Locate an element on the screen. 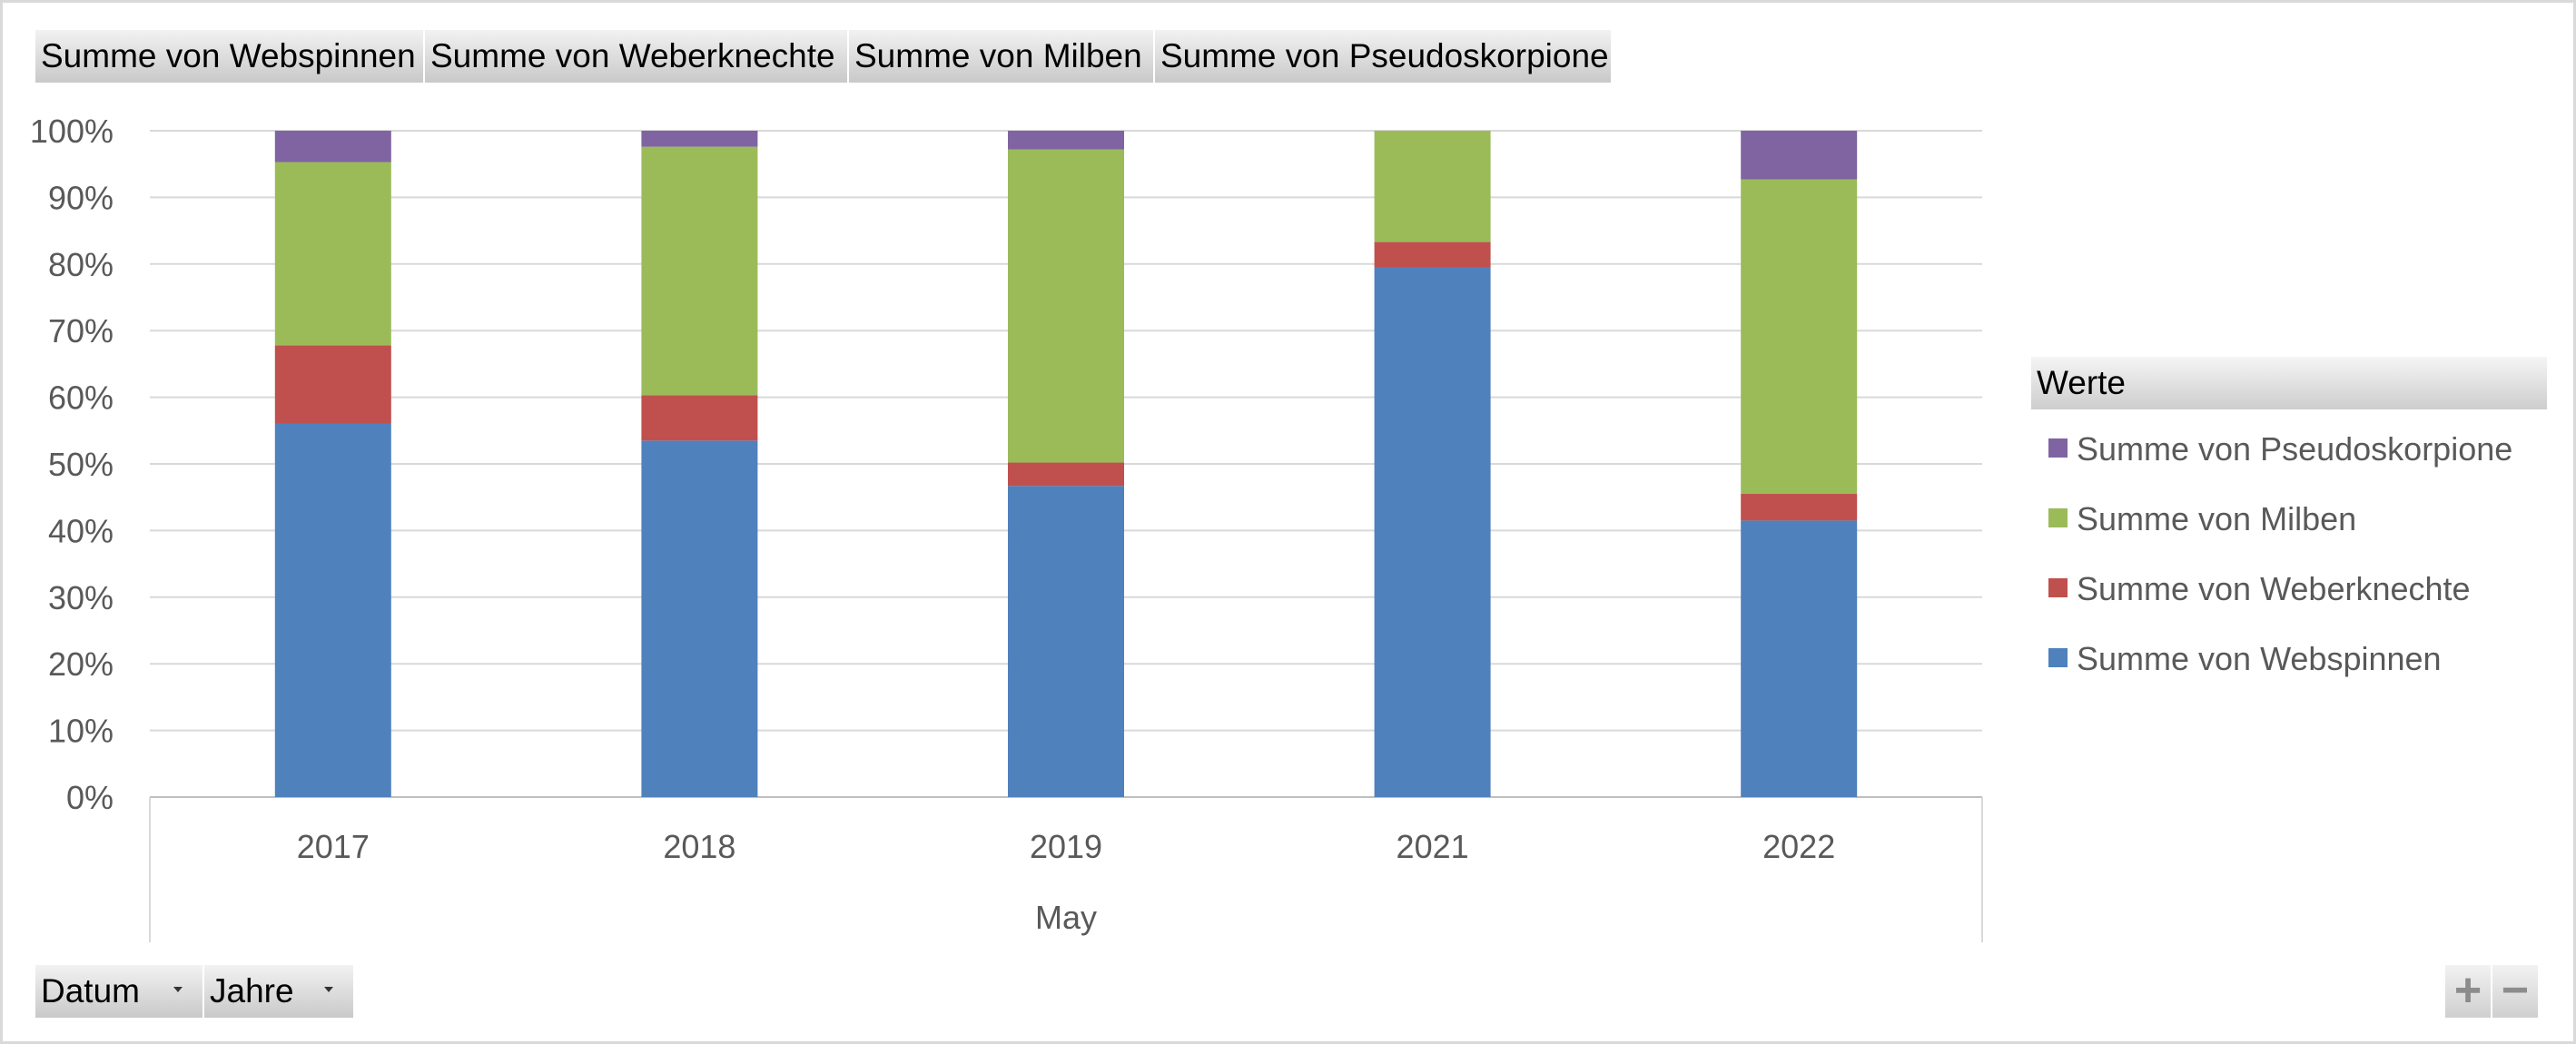 The width and height of the screenshot is (2576, 1044). y-tick-label: 100% is located at coordinates (72, 131).